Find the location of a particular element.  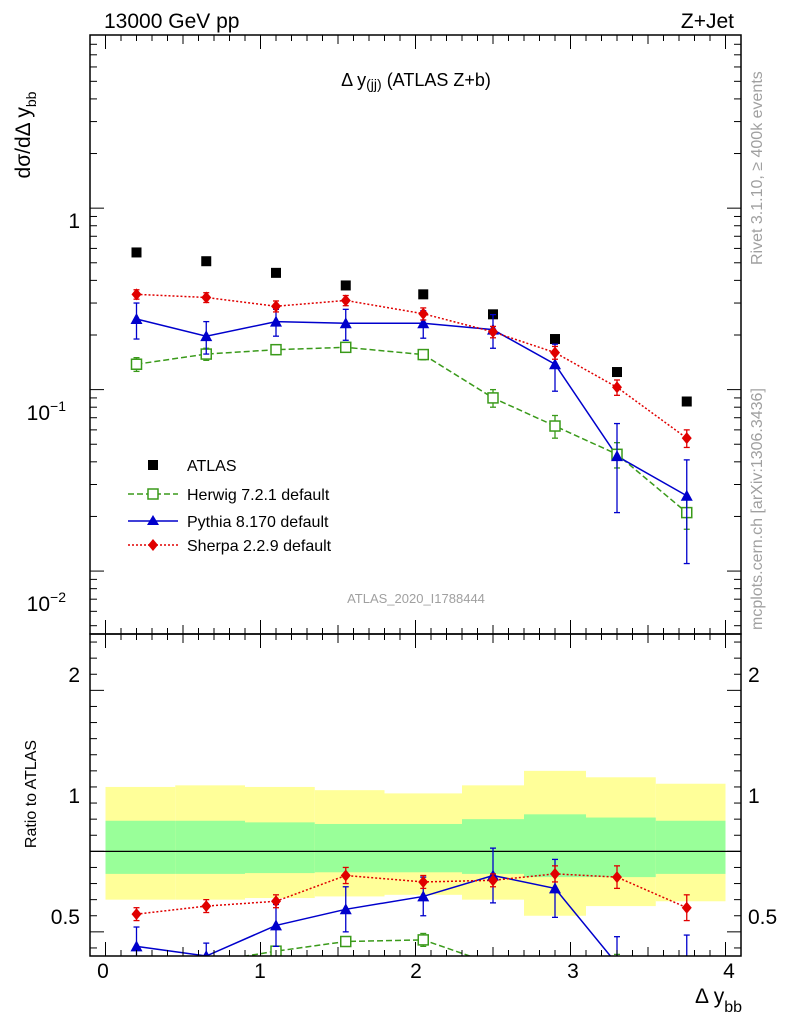

x-axis-label: Δ ybb is located at coordinates (718, 1000).